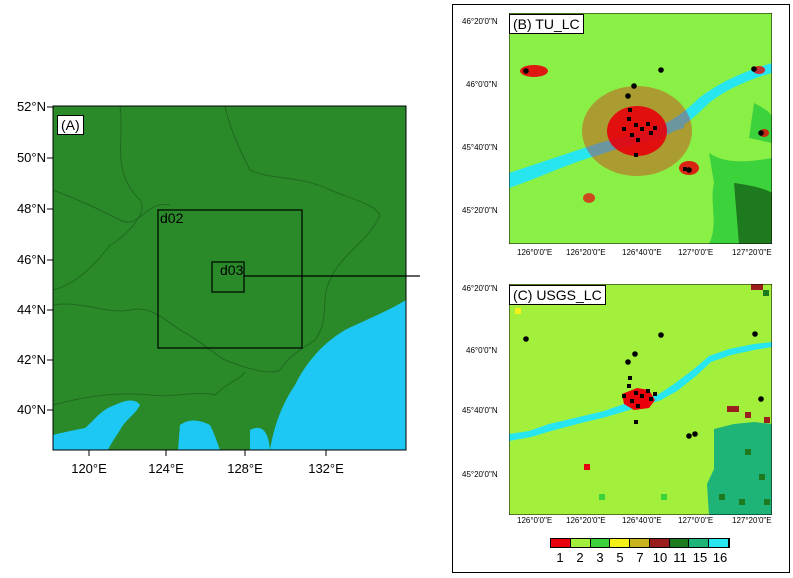  Describe the element at coordinates (700, 557) in the screenshot. I see `legend-value: 15` at that location.